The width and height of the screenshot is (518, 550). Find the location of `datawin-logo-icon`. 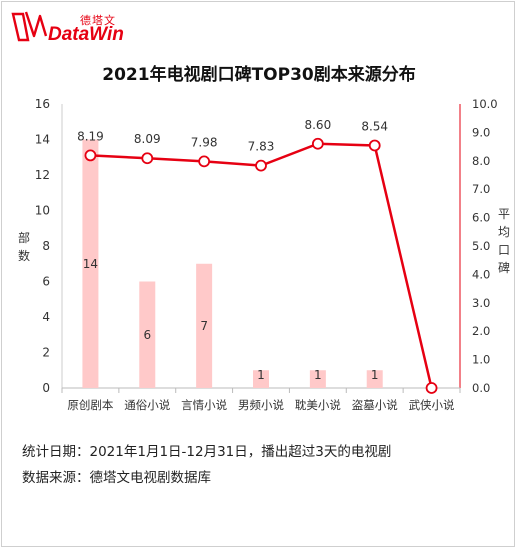

datawin-logo-icon is located at coordinates (29, 26).